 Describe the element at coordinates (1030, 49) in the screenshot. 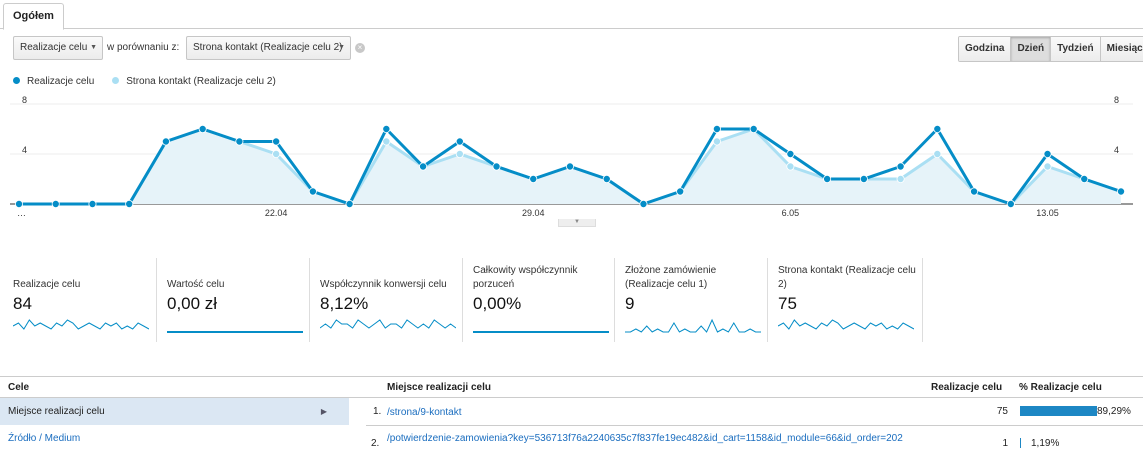

I see `granularity-day: Dzień` at that location.